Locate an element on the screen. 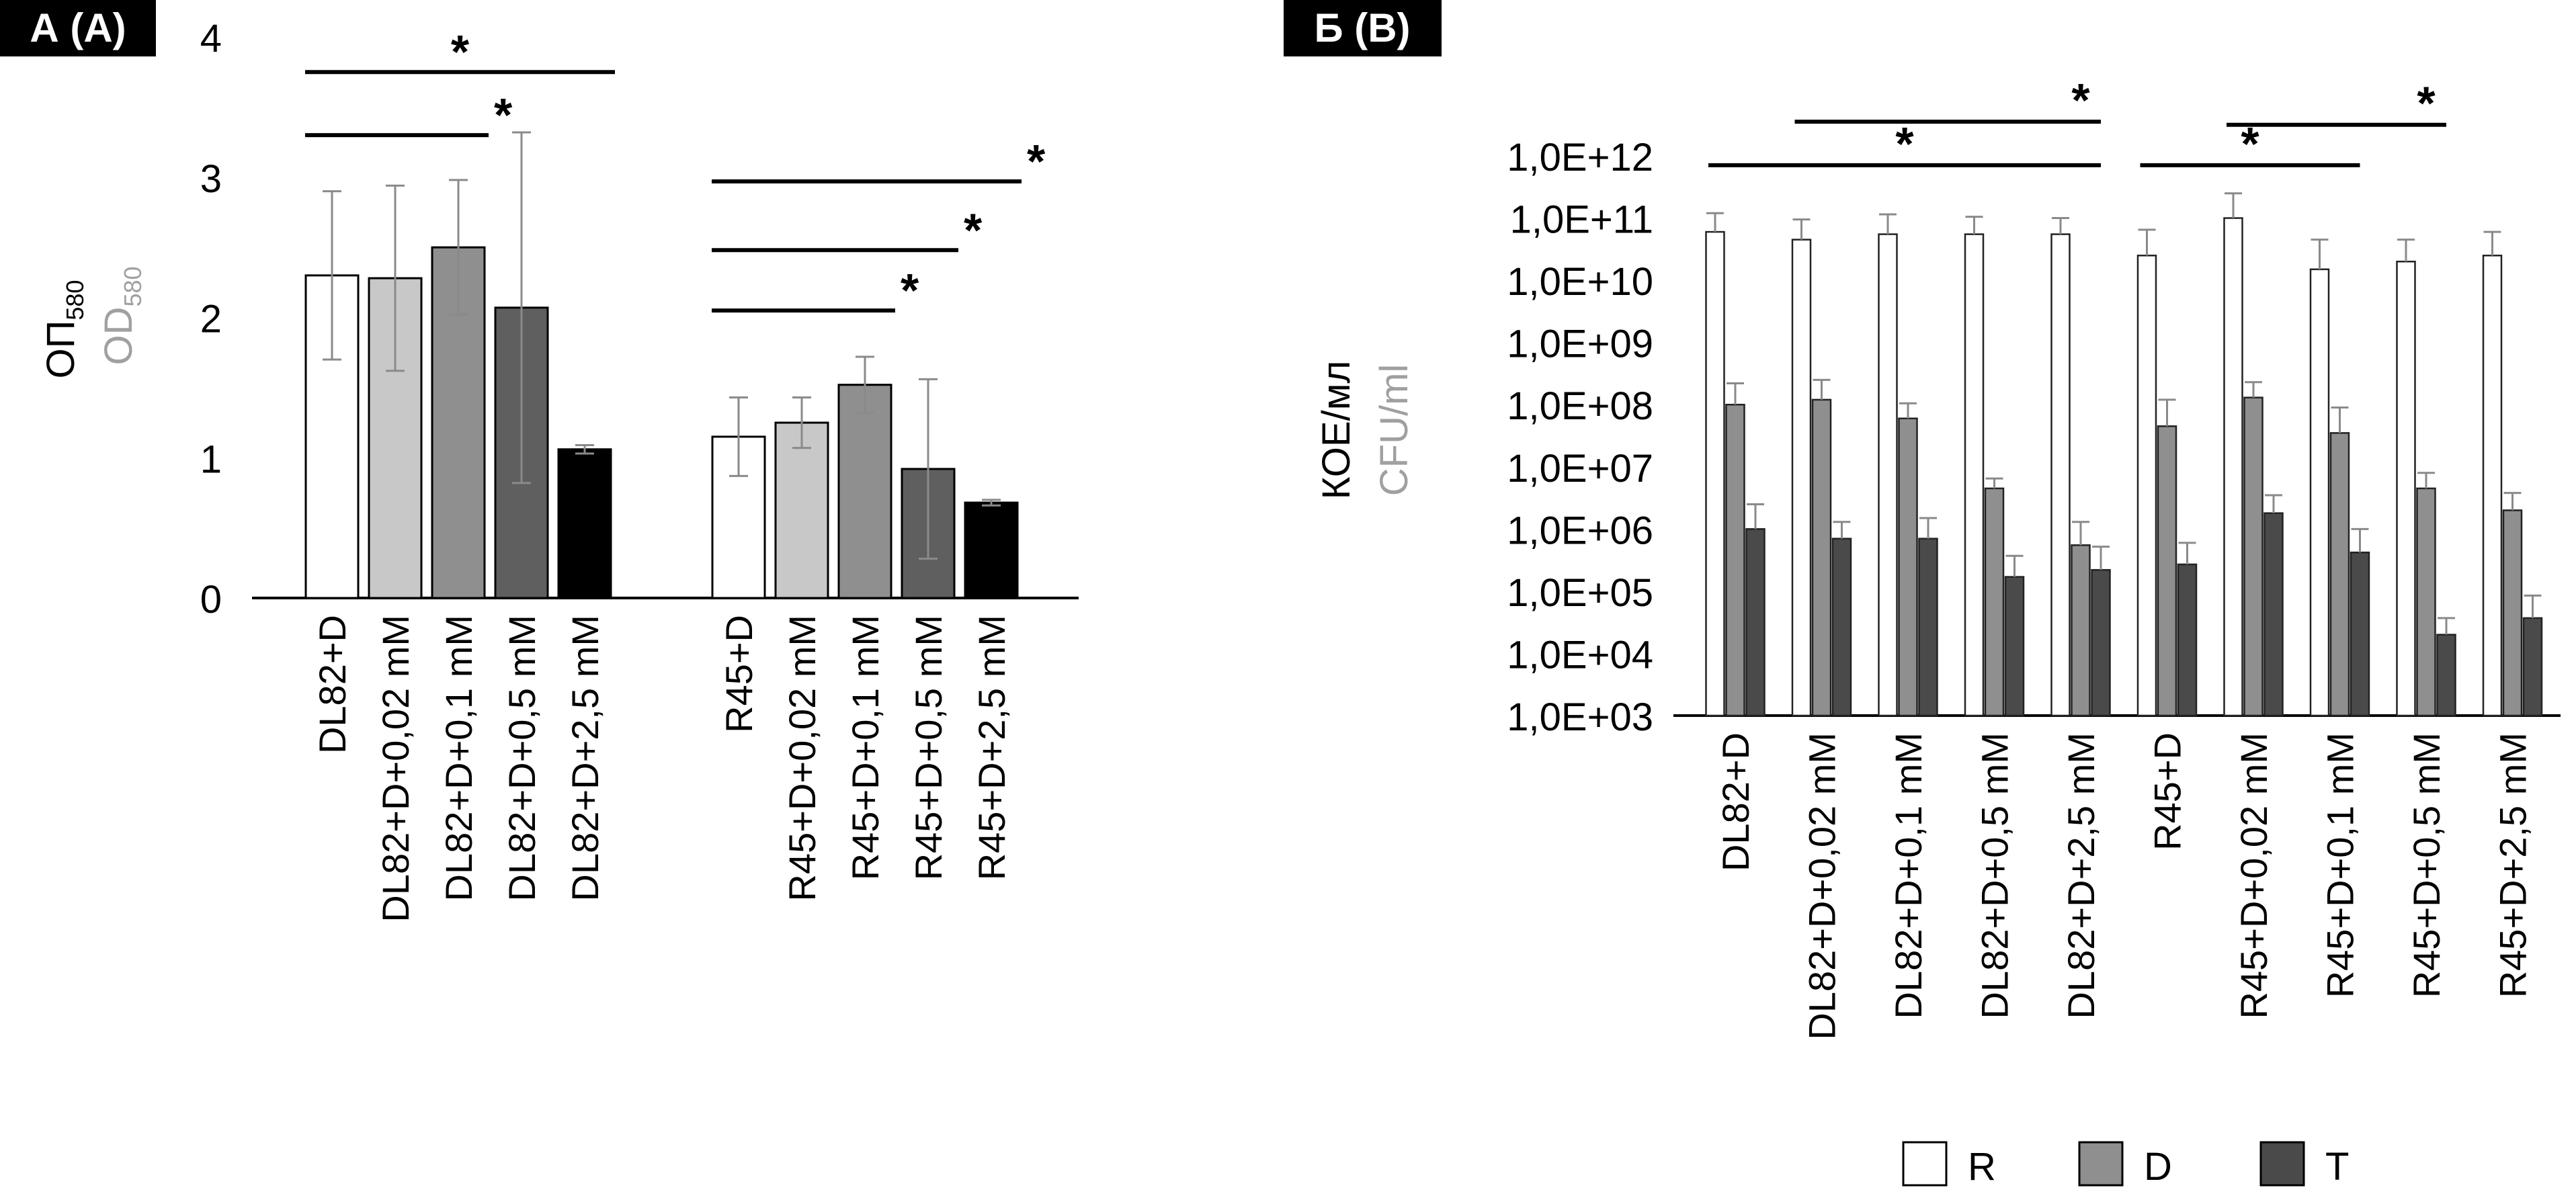 This screenshot has width=2576, height=1196. panel-a-label-box is located at coordinates (78, 28).